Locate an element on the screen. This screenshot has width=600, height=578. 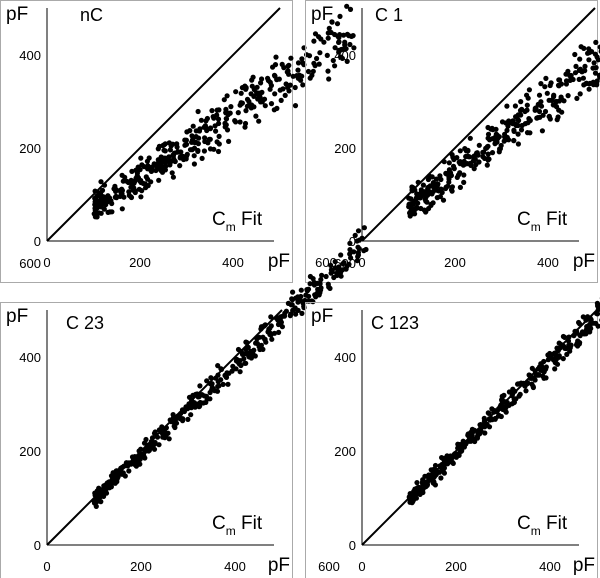
fit-annotation: Cm Fit is located at coordinates (542, 221).